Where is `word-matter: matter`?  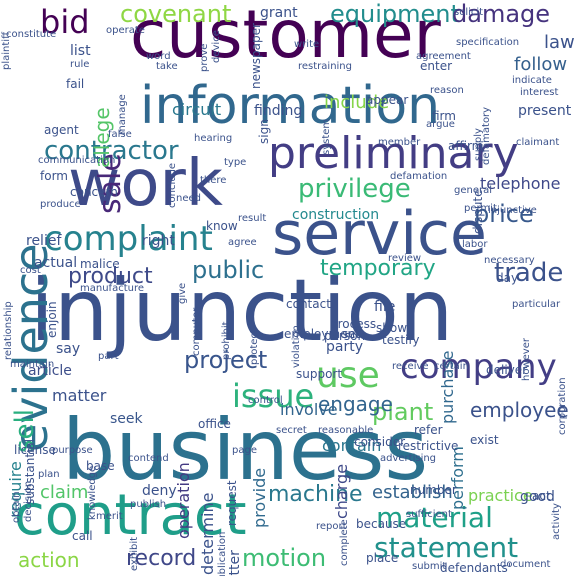 word-matter: matter is located at coordinates (79, 395).